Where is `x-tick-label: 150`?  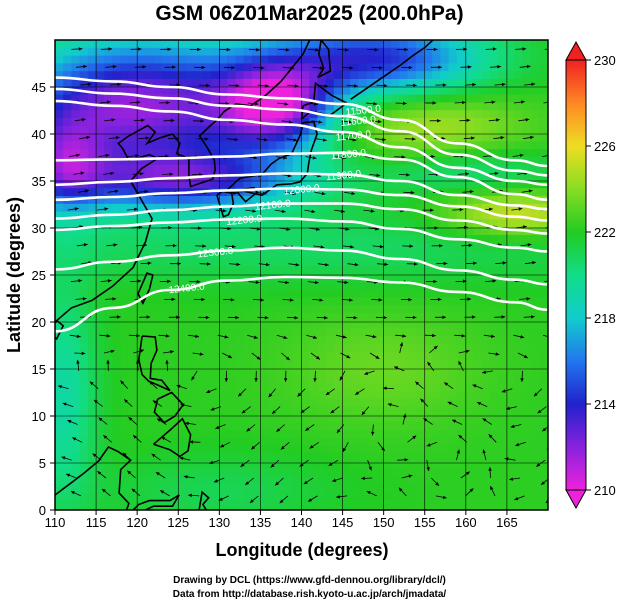
x-tick-label: 150 is located at coordinates (384, 522).